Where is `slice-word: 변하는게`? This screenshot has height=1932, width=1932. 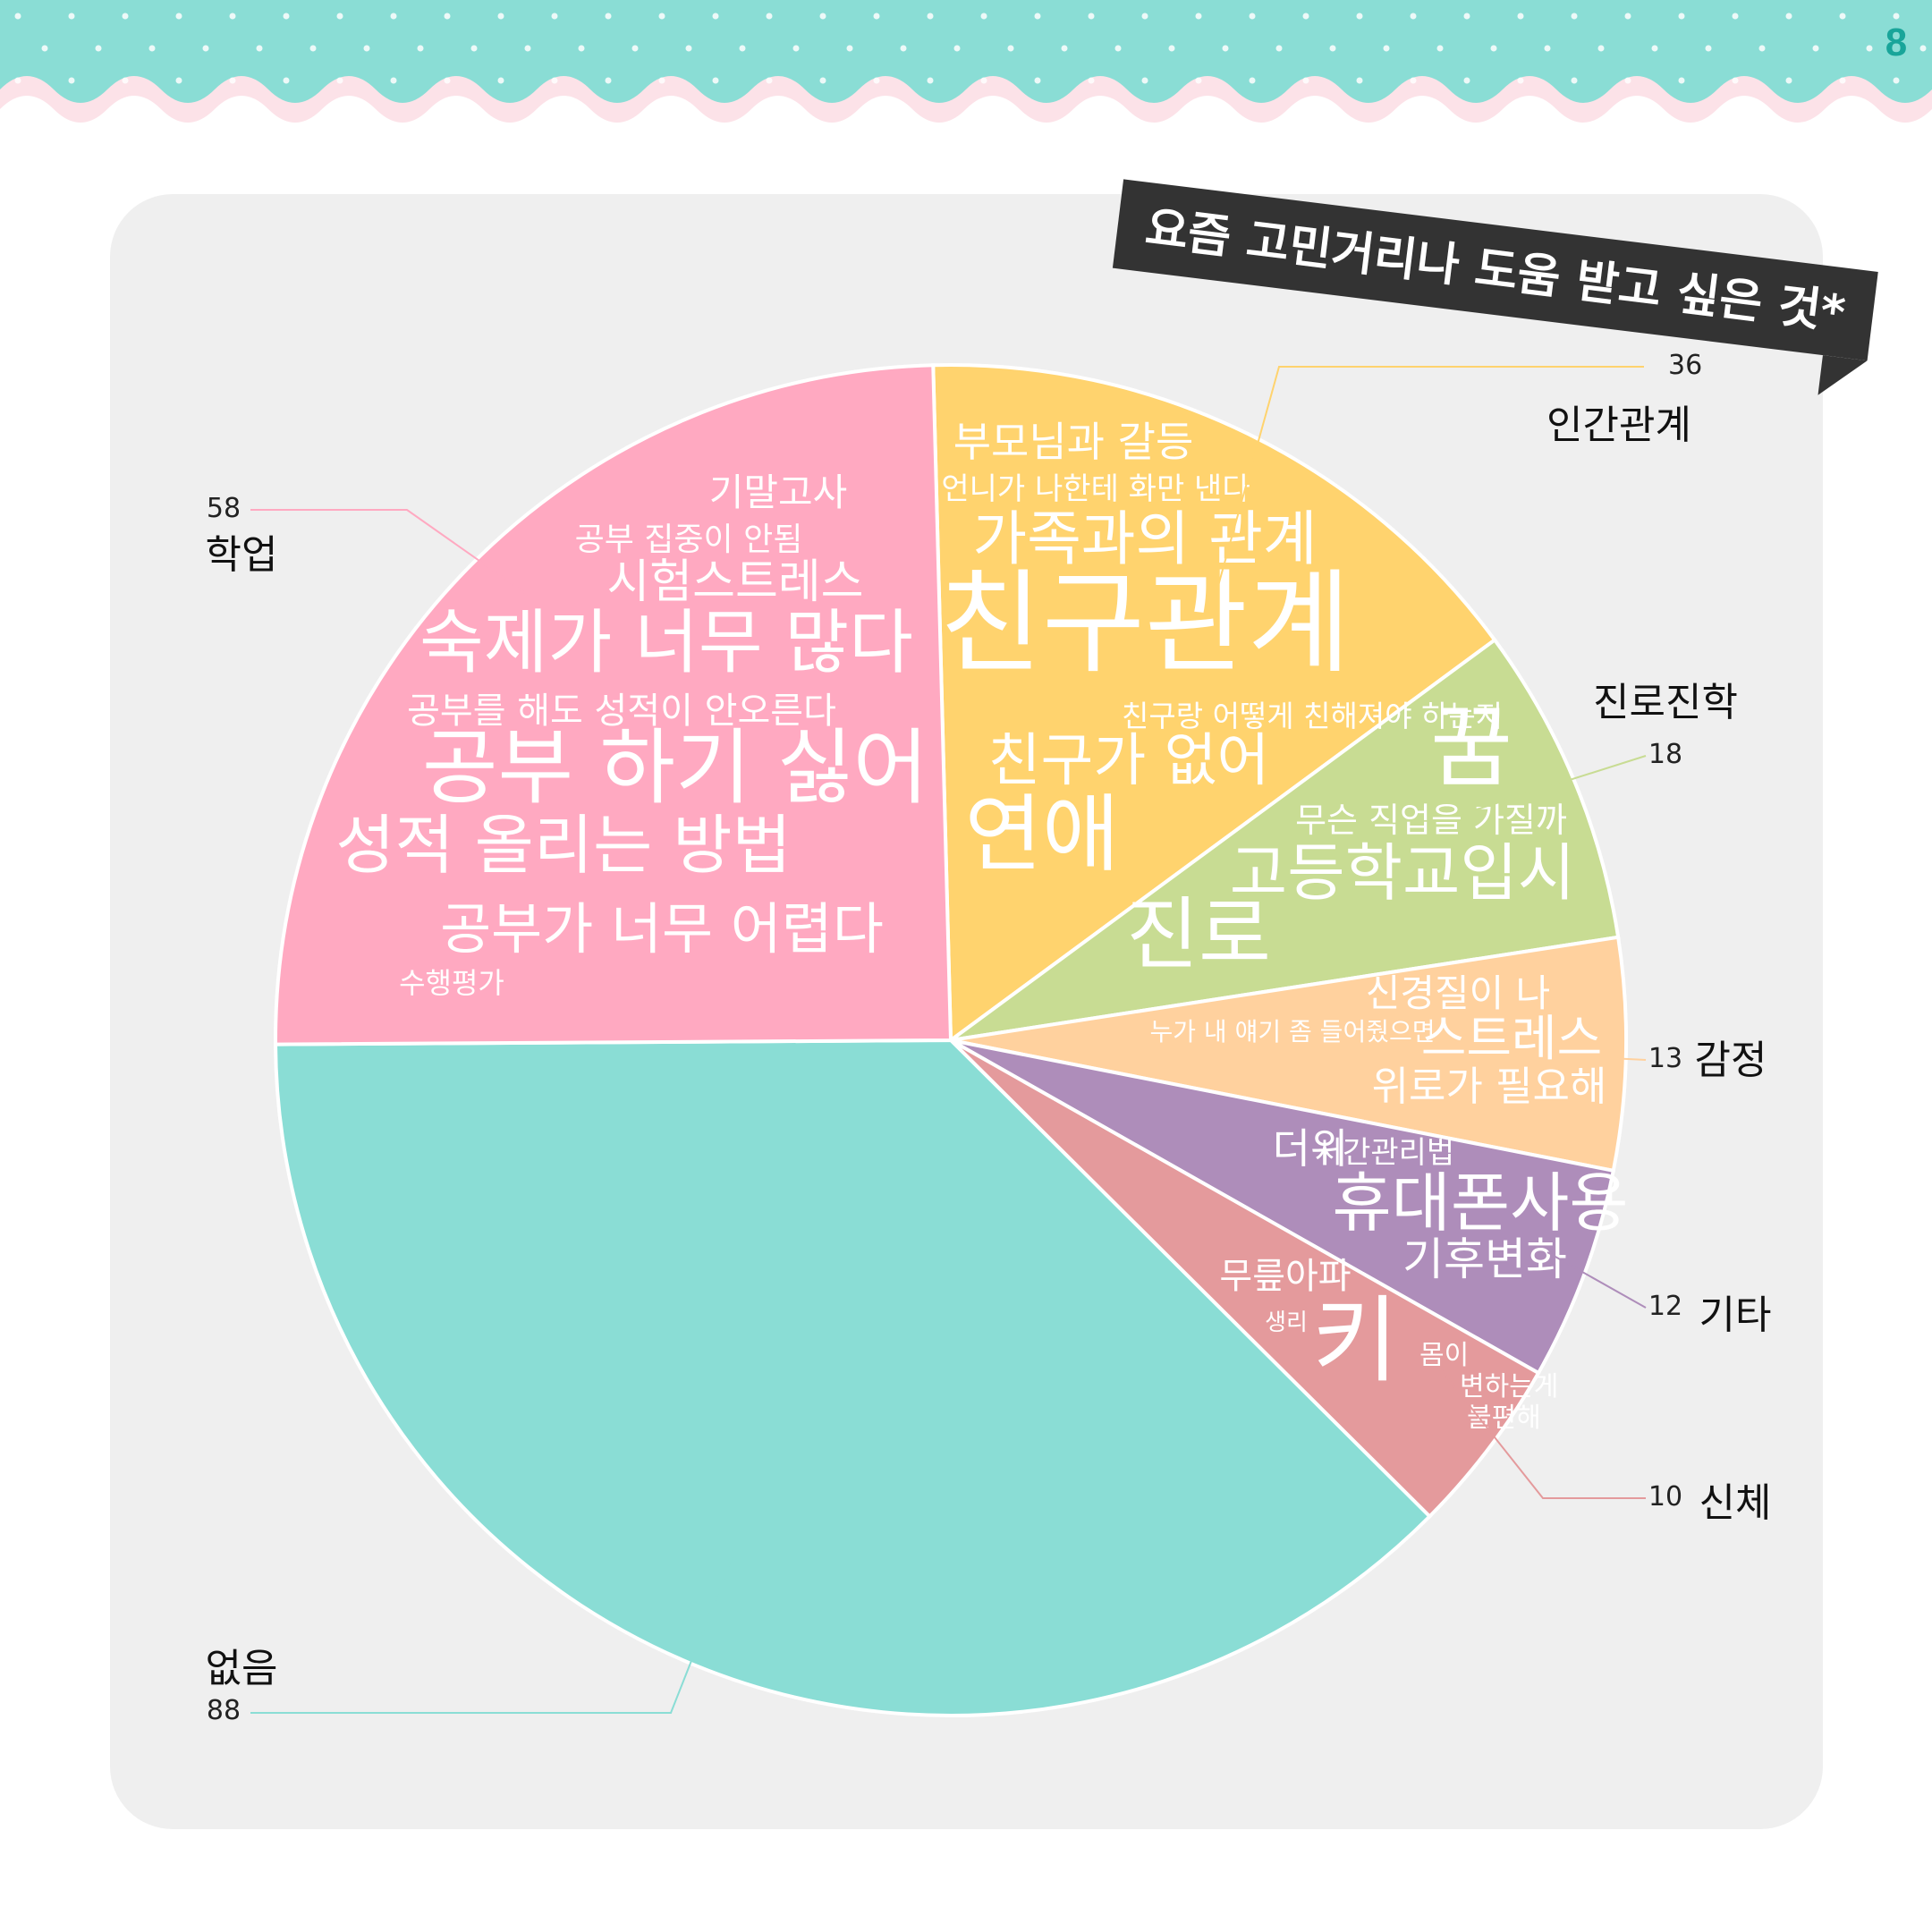
slice-word: 변하는게 is located at coordinates (1509, 1386).